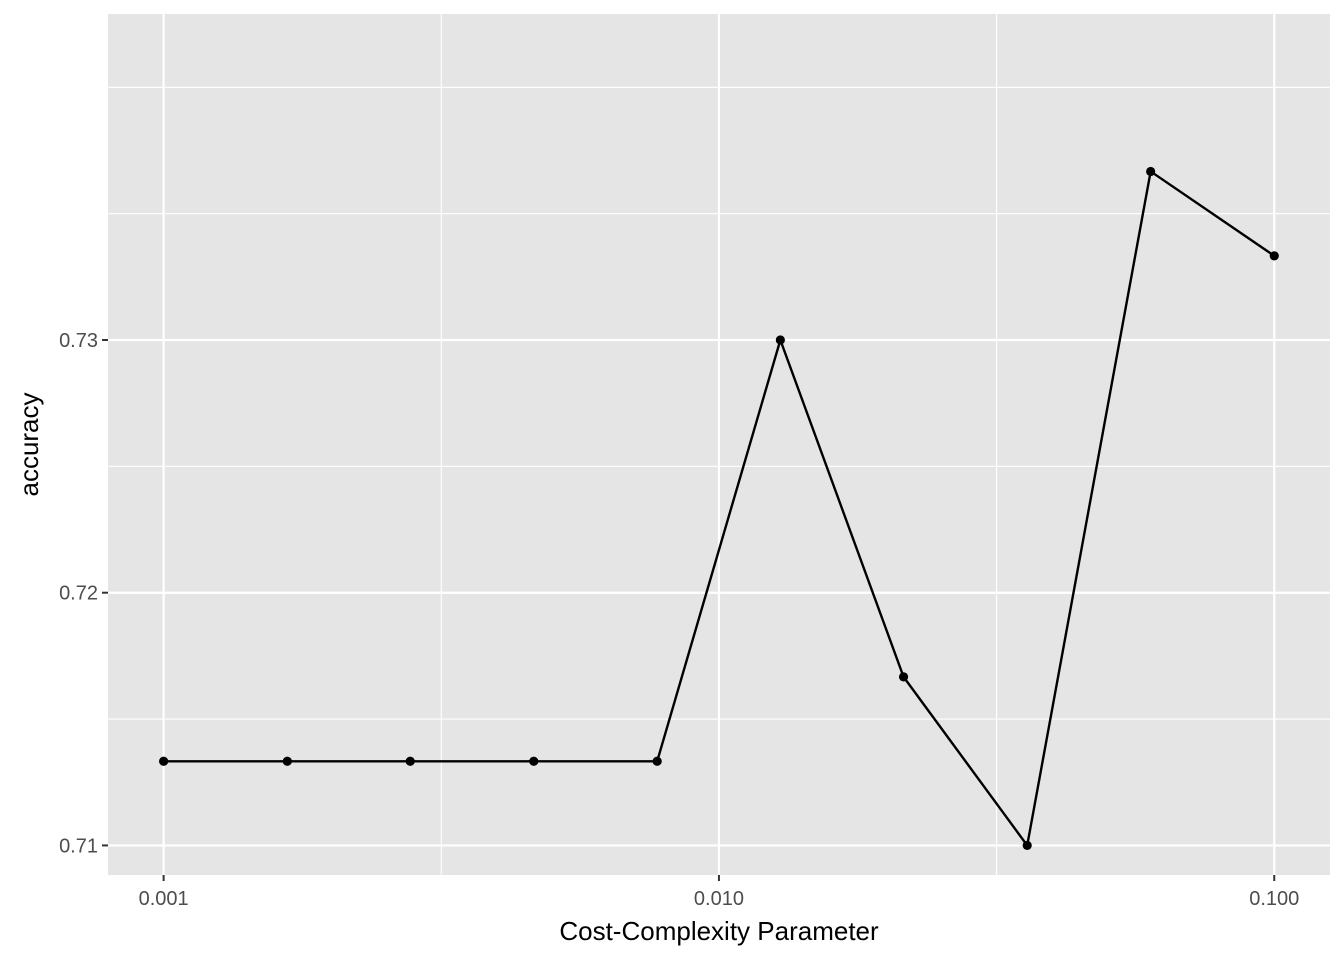 Image resolution: width=1344 pixels, height=960 pixels. I want to click on y-tick-label: 0.73, so click(78, 341).